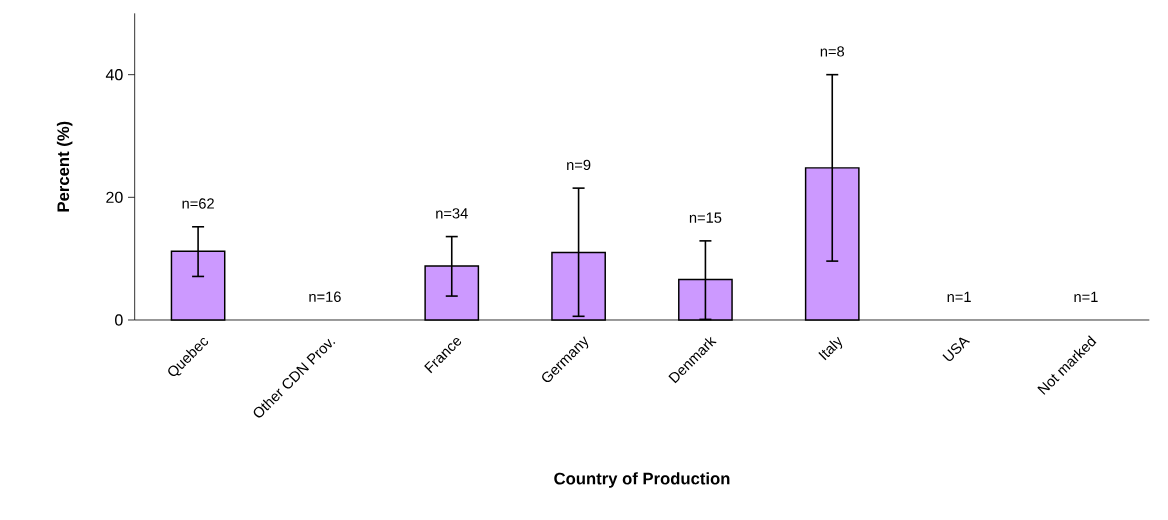  What do you see at coordinates (325, 296) in the screenshot?
I see `annotation: n=16` at bounding box center [325, 296].